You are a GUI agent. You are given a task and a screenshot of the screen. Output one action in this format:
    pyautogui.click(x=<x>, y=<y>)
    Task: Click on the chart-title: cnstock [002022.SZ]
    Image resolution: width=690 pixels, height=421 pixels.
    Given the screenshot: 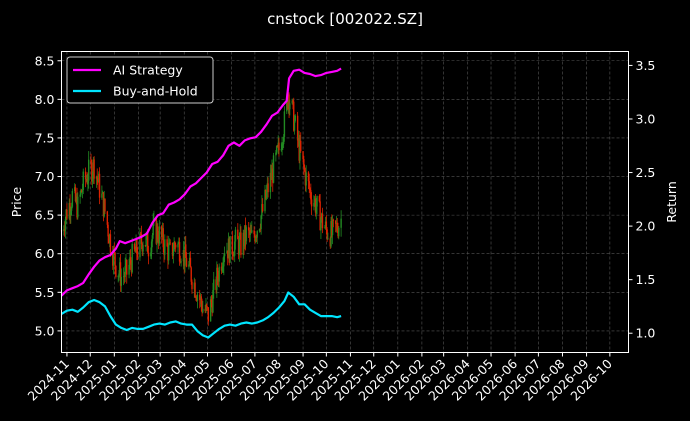 What is the action you would take?
    pyautogui.click(x=345, y=19)
    